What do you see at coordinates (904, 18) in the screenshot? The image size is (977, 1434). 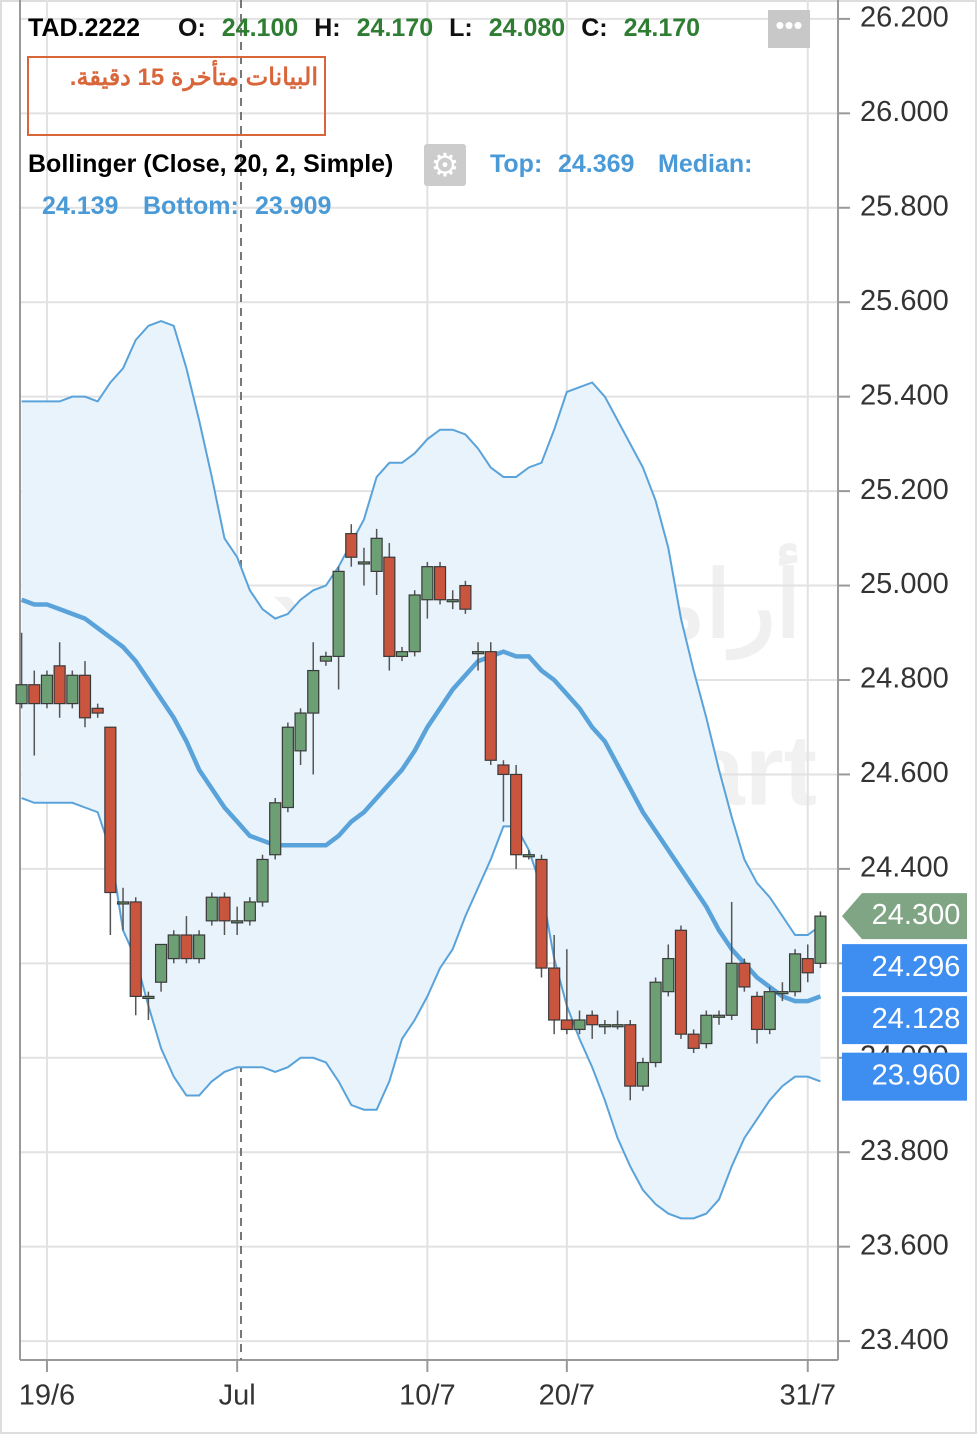 I see `y-tick-label: 26.200` at bounding box center [904, 18].